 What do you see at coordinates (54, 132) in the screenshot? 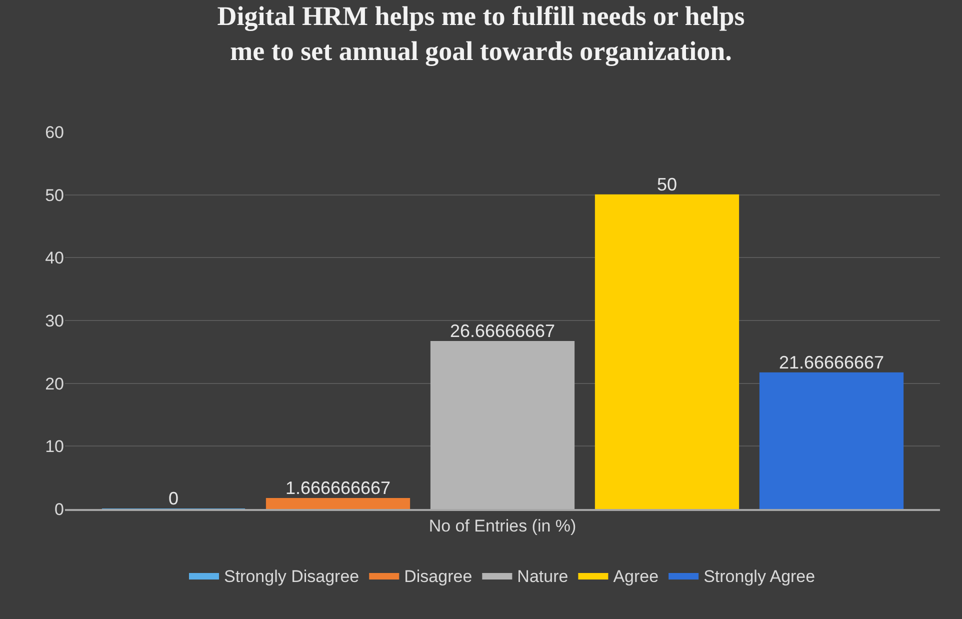
I see `y-tick-label: 60` at bounding box center [54, 132].